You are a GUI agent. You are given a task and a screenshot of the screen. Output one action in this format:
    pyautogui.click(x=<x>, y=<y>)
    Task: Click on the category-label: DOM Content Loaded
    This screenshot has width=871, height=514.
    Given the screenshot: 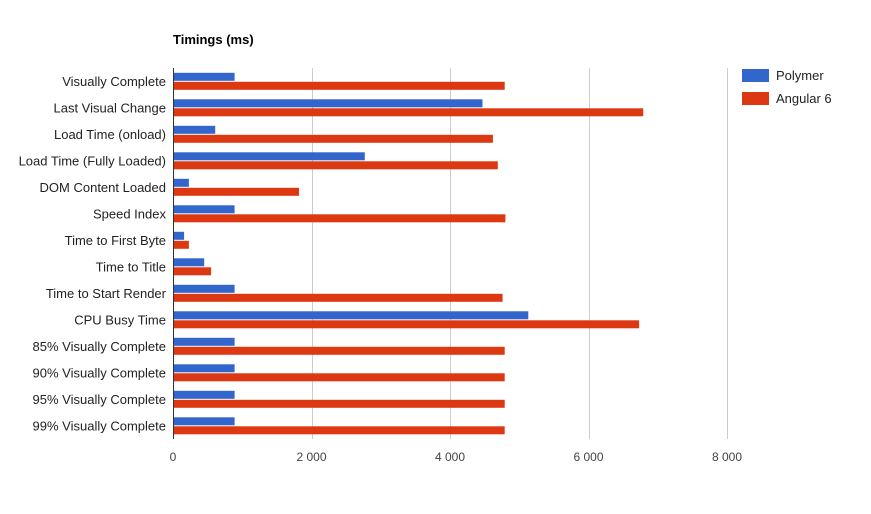 What is the action you would take?
    pyautogui.click(x=103, y=187)
    